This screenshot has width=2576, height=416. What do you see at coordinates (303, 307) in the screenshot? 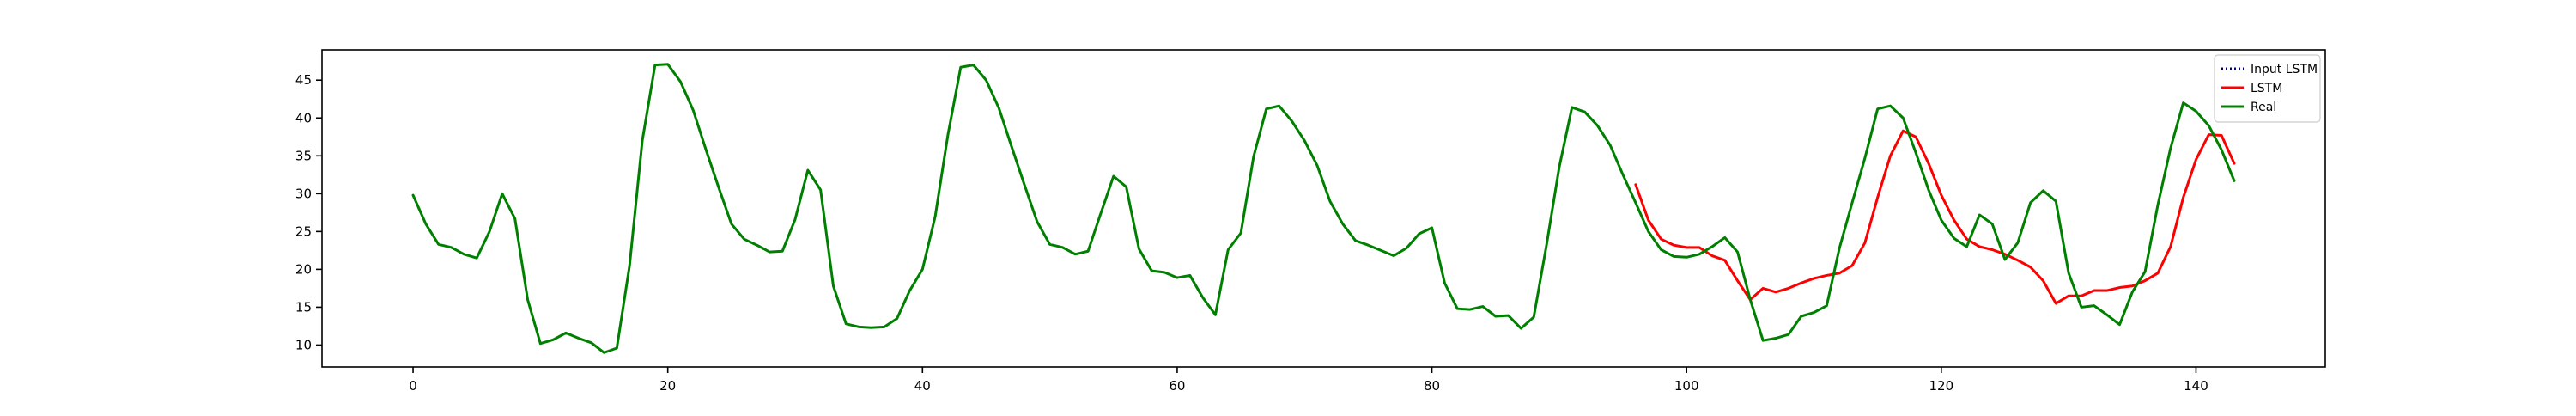
I see `y-tick-label: 15` at bounding box center [303, 307].